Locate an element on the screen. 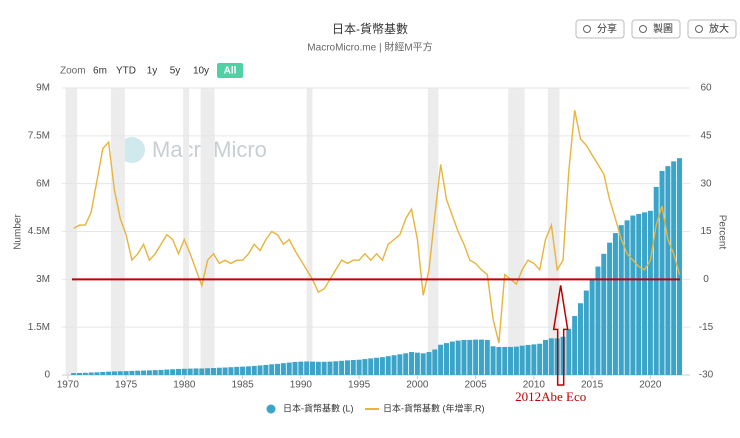 The width and height of the screenshot is (740, 438). range-button: 6m is located at coordinates (100, 71).